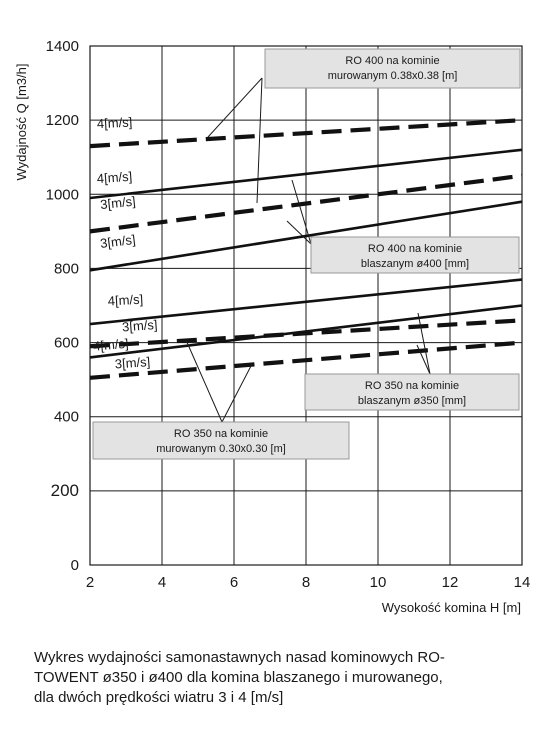 Image resolution: width=550 pixels, height=750 pixels. I want to click on x-tick-label: 8, so click(306, 582).